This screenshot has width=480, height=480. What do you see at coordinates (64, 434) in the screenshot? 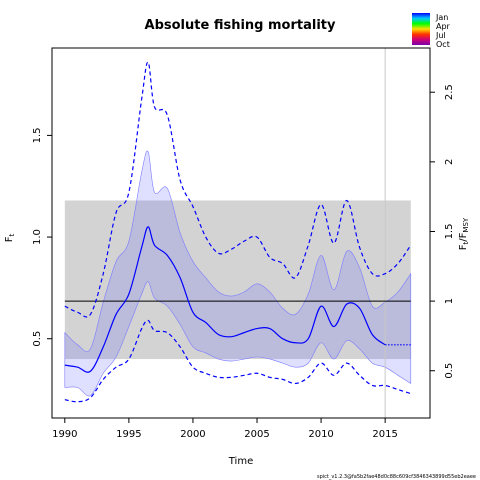
I see `x-tick-label: 1990` at bounding box center [64, 434].